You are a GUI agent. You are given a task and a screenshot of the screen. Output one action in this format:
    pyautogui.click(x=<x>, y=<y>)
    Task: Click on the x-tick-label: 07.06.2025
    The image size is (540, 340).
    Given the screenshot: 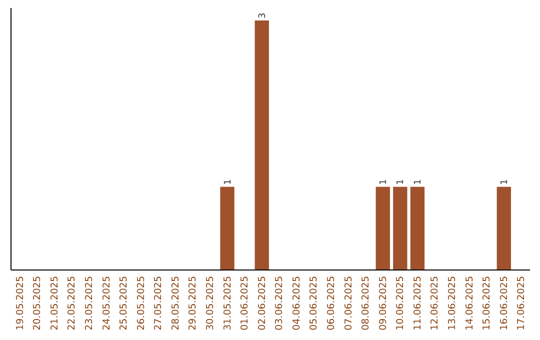 What is the action you would take?
    pyautogui.click(x=348, y=303)
    